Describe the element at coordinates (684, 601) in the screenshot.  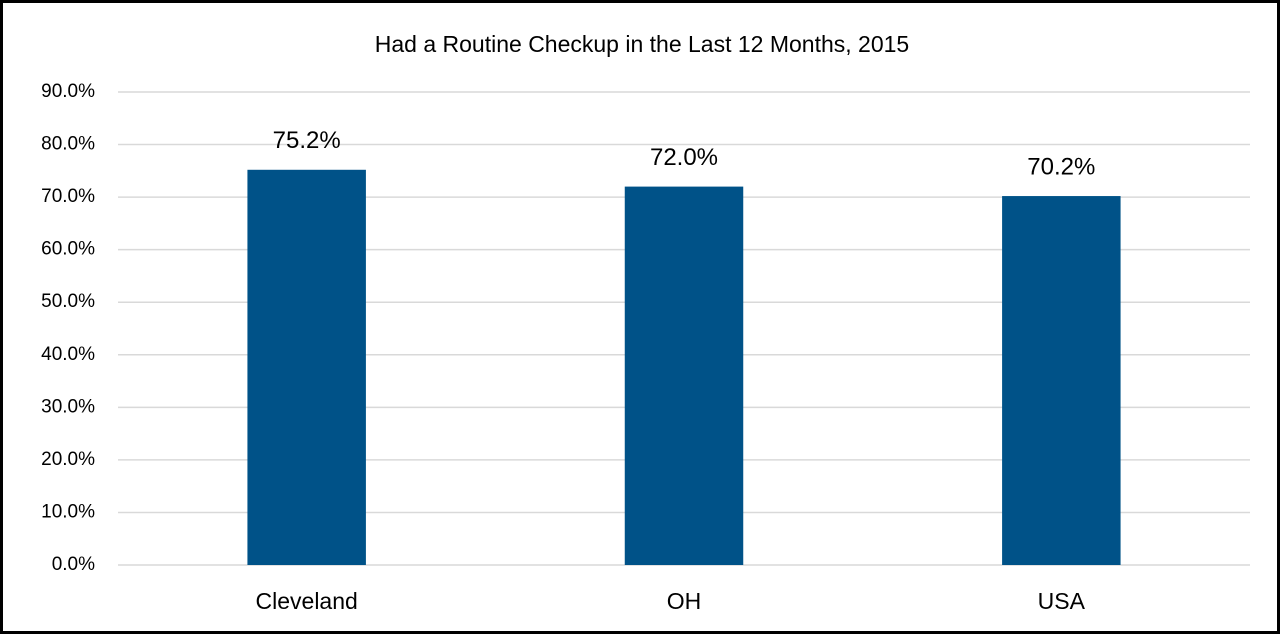
I see `x-tick-label: OH` at that location.